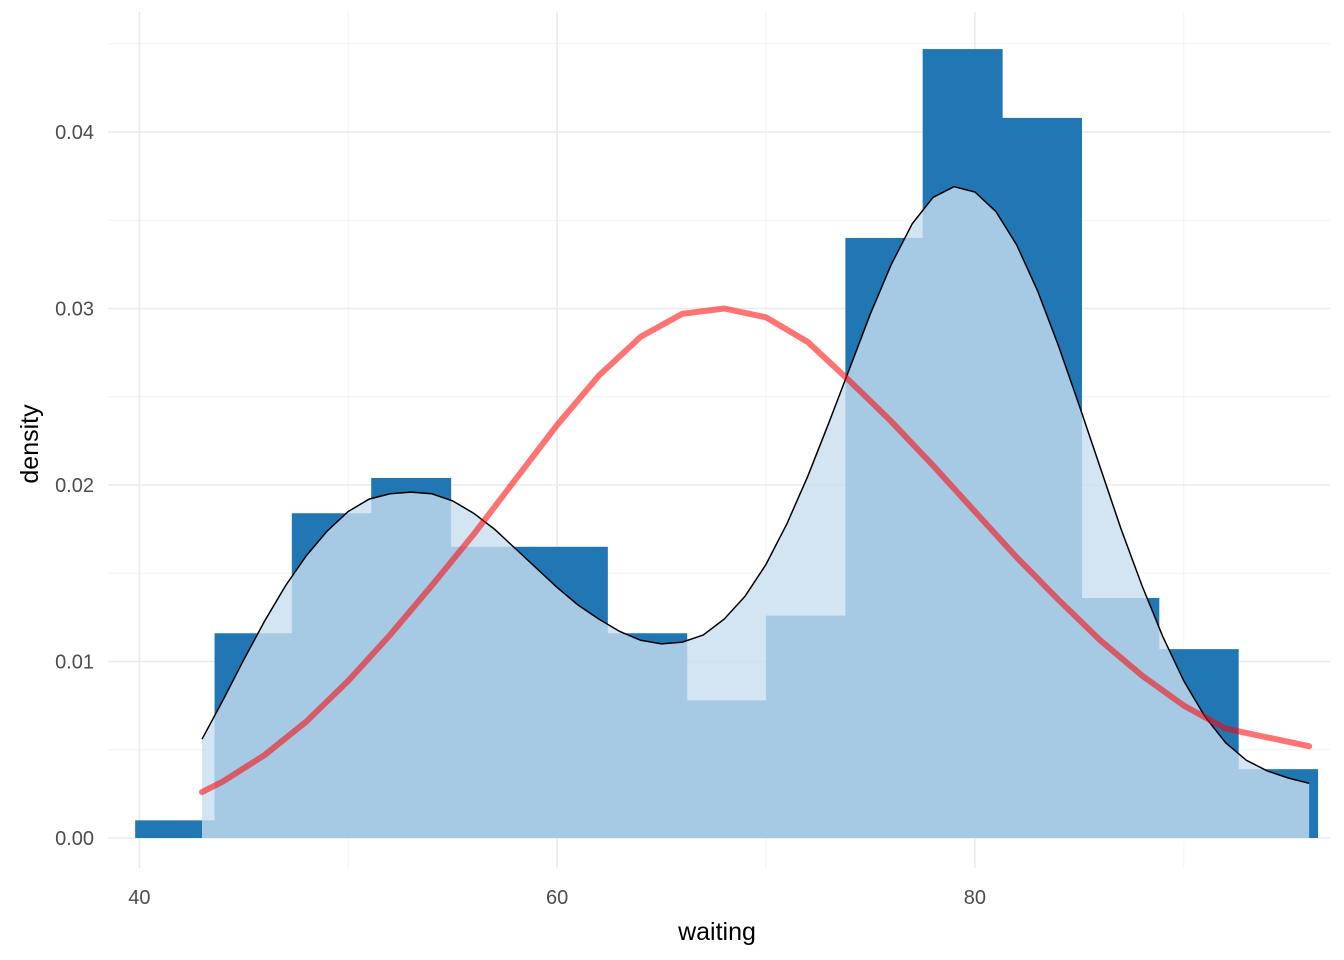 This screenshot has height=960, width=1344. Describe the element at coordinates (139, 898) in the screenshot. I see `x-tick-label: 40` at that location.